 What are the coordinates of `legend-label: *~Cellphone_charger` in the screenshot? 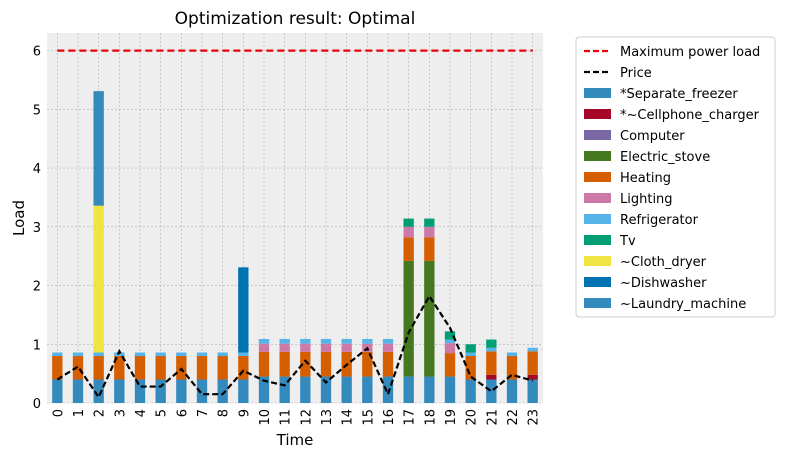 It's located at (690, 115).